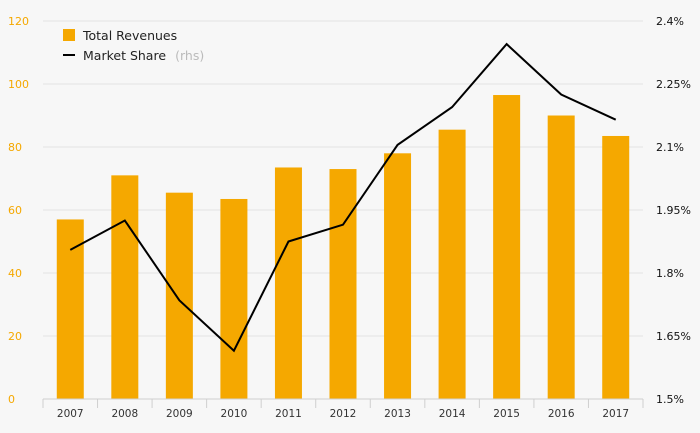  Describe the element at coordinates (15, 336) in the screenshot. I see `y-left-tick-label: 20` at that location.